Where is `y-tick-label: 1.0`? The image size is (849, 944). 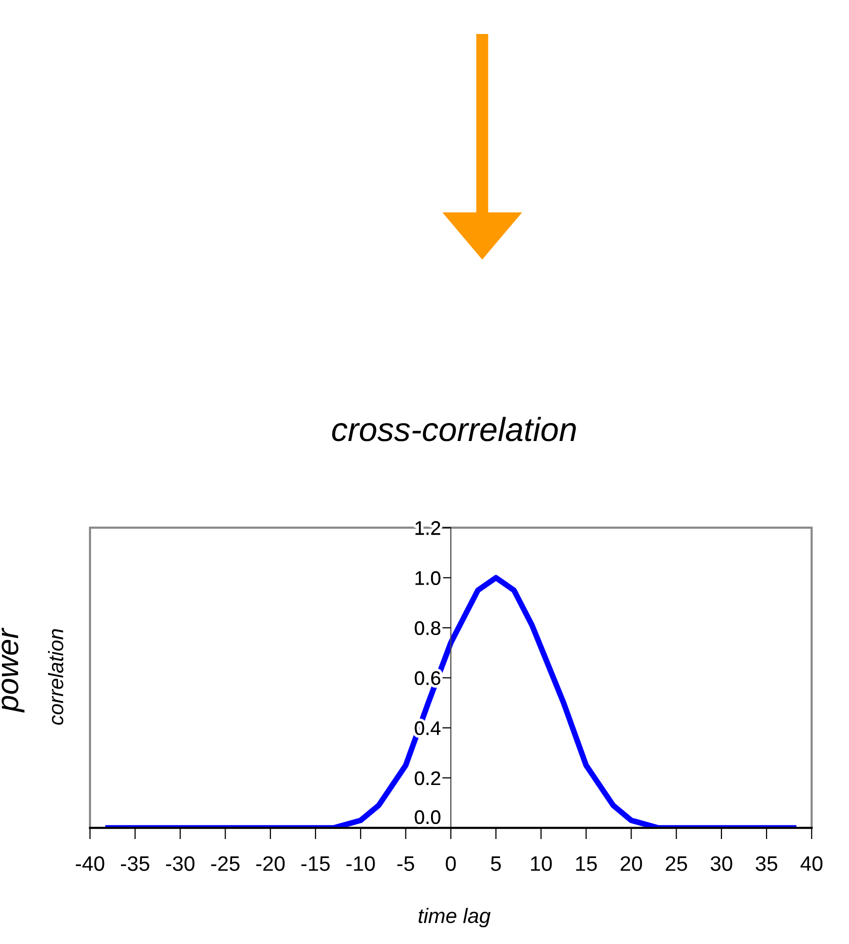
y-tick-label: 1.0 is located at coordinates (428, 578).